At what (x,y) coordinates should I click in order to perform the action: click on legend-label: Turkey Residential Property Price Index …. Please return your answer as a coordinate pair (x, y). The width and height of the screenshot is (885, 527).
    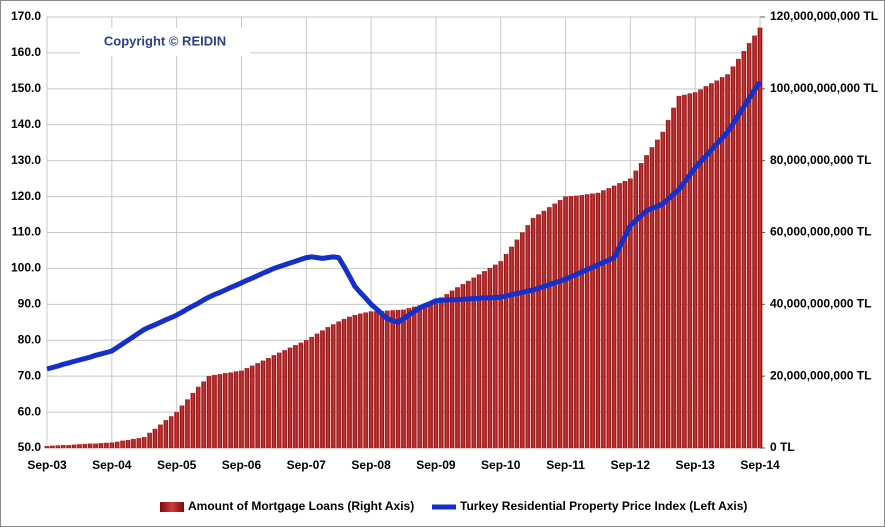
    Looking at the image, I should click on (603, 506).